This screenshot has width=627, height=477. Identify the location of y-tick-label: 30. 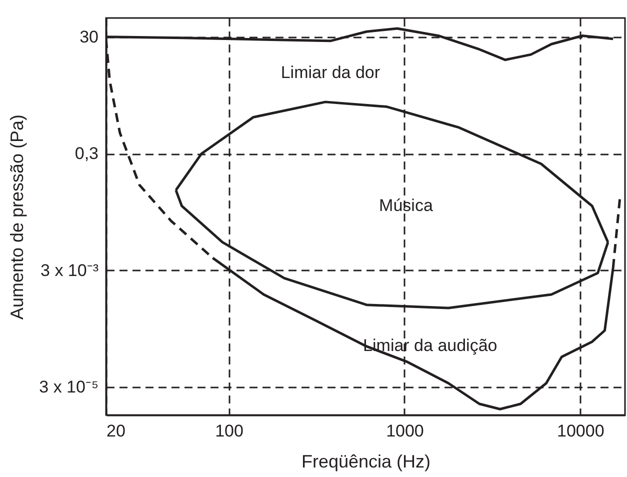
(89, 36).